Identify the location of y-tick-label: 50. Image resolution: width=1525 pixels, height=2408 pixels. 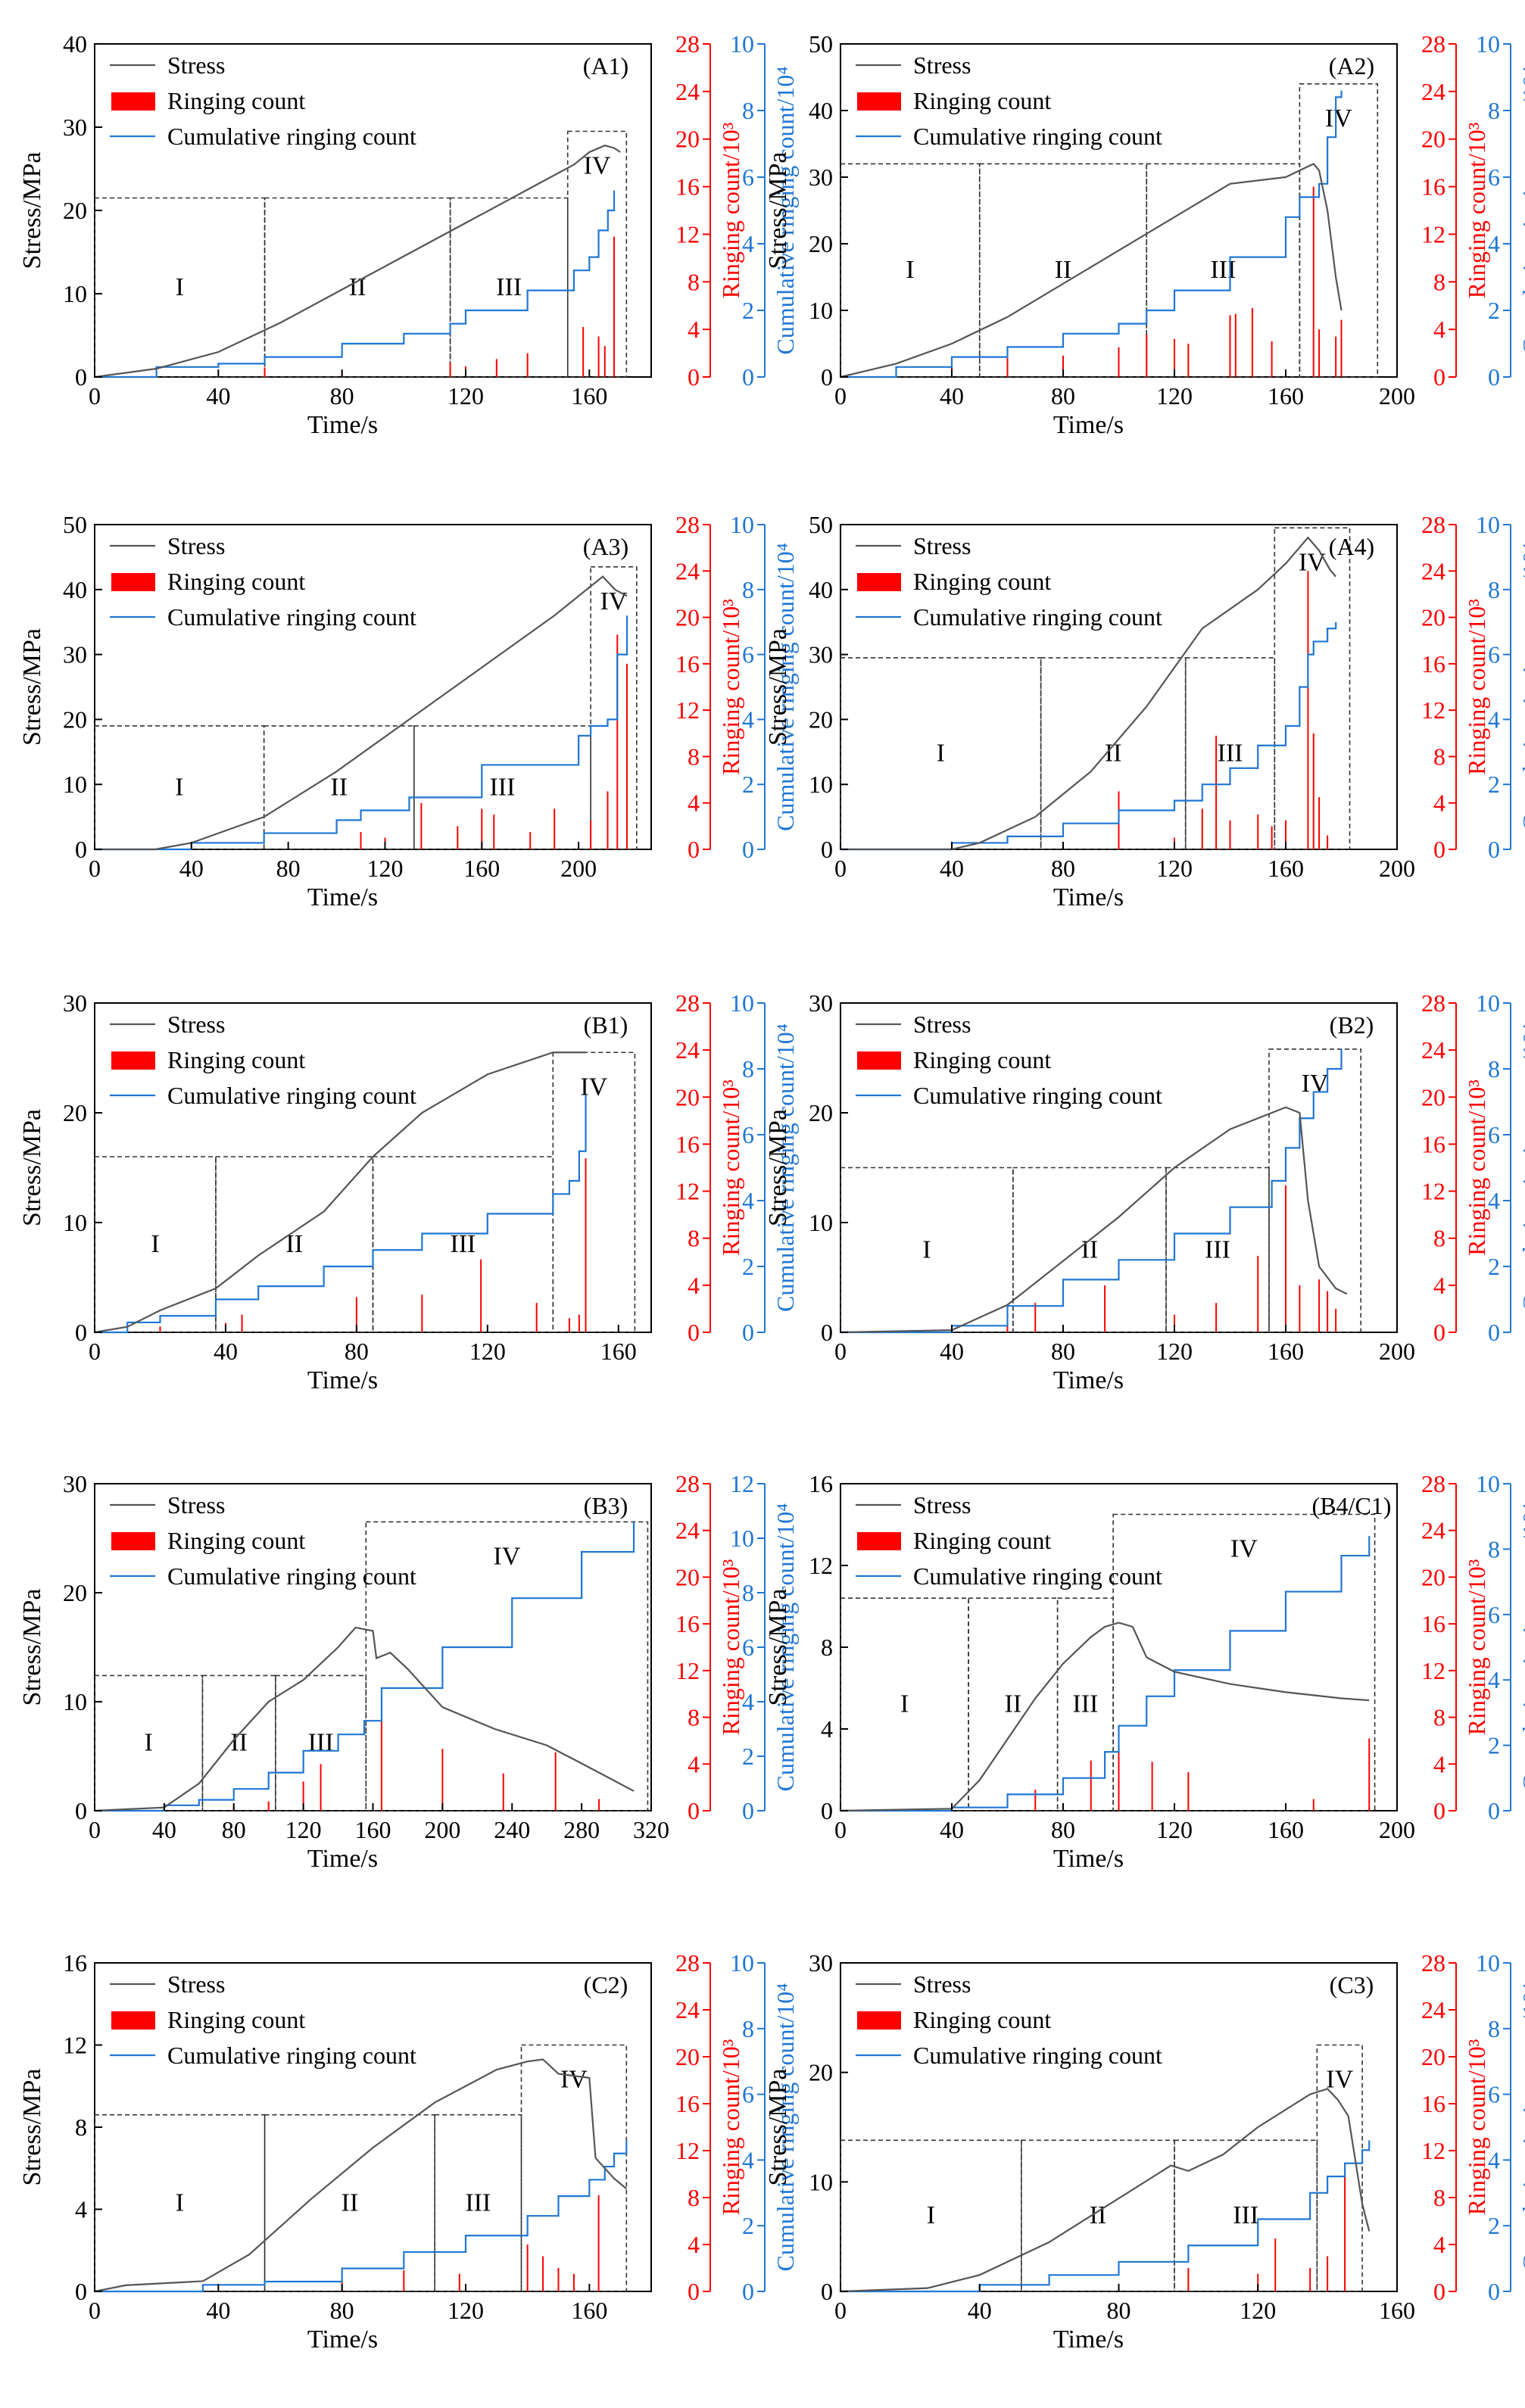
(821, 44).